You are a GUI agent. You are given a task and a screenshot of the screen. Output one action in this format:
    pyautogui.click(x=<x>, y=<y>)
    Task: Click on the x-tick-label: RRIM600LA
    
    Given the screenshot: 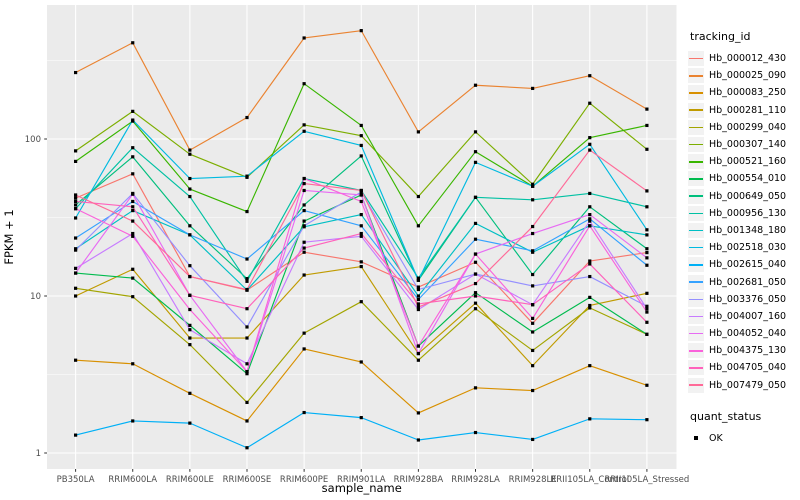 What is the action you would take?
    pyautogui.click(x=132, y=480)
    